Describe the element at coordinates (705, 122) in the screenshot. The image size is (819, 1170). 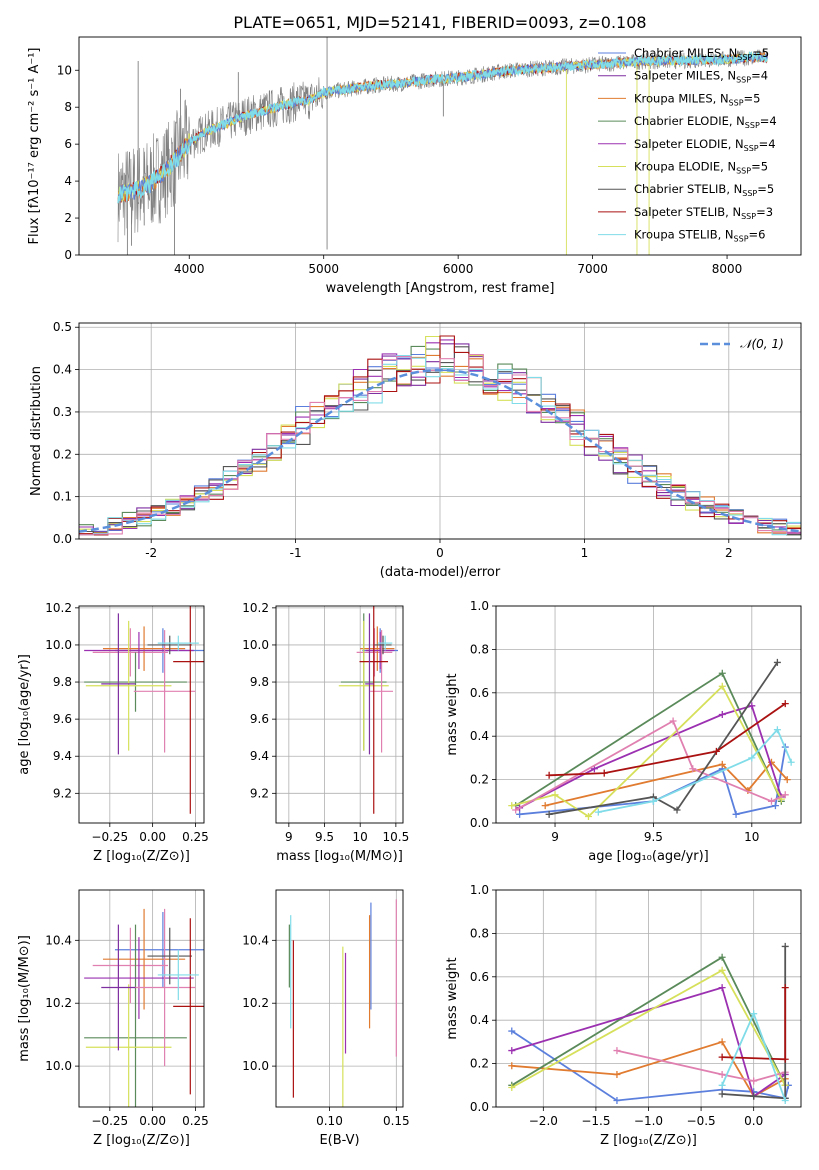
I see `legend-label-chabrier-elodie: Chabrier ELODIE, NSSP=4` at that location.